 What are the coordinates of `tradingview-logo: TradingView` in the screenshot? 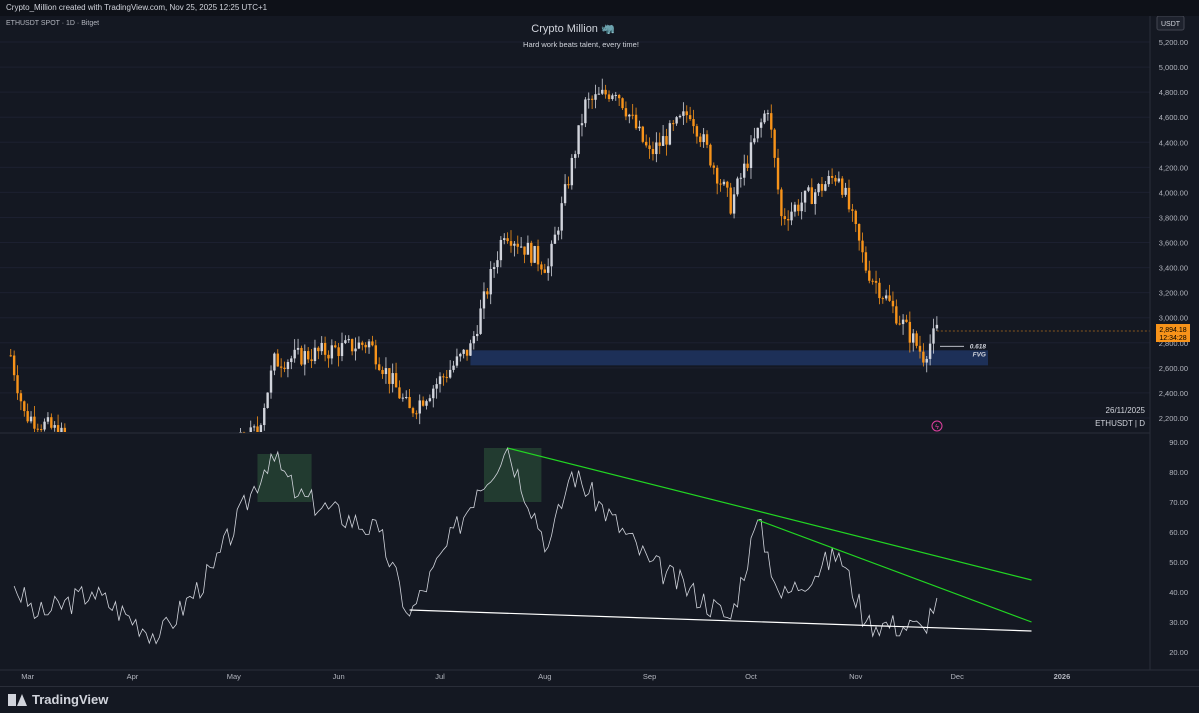 It's located at (58, 699).